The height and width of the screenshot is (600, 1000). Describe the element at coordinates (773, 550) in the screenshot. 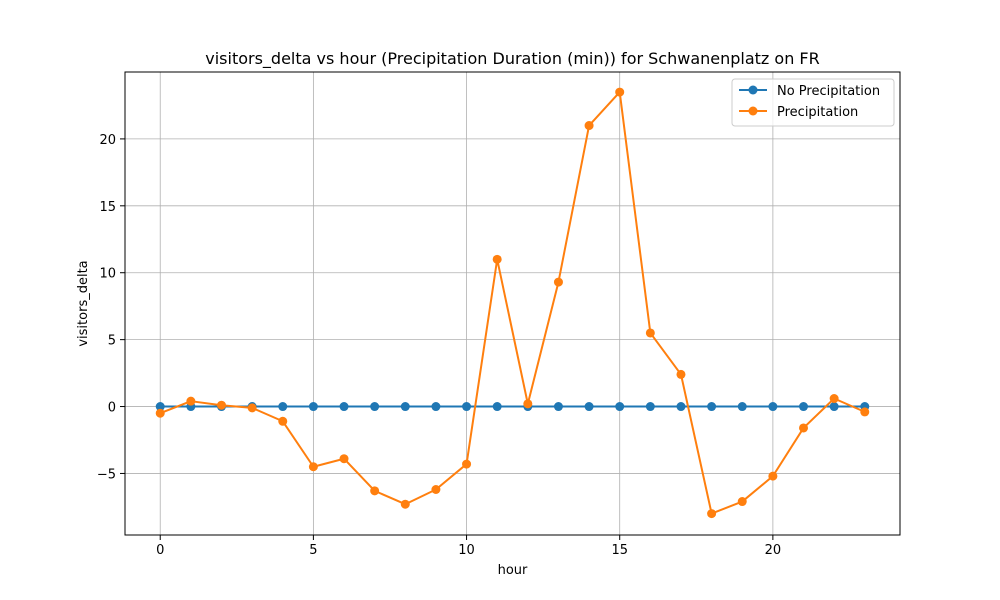

I see `x-tick-label: 20` at that location.